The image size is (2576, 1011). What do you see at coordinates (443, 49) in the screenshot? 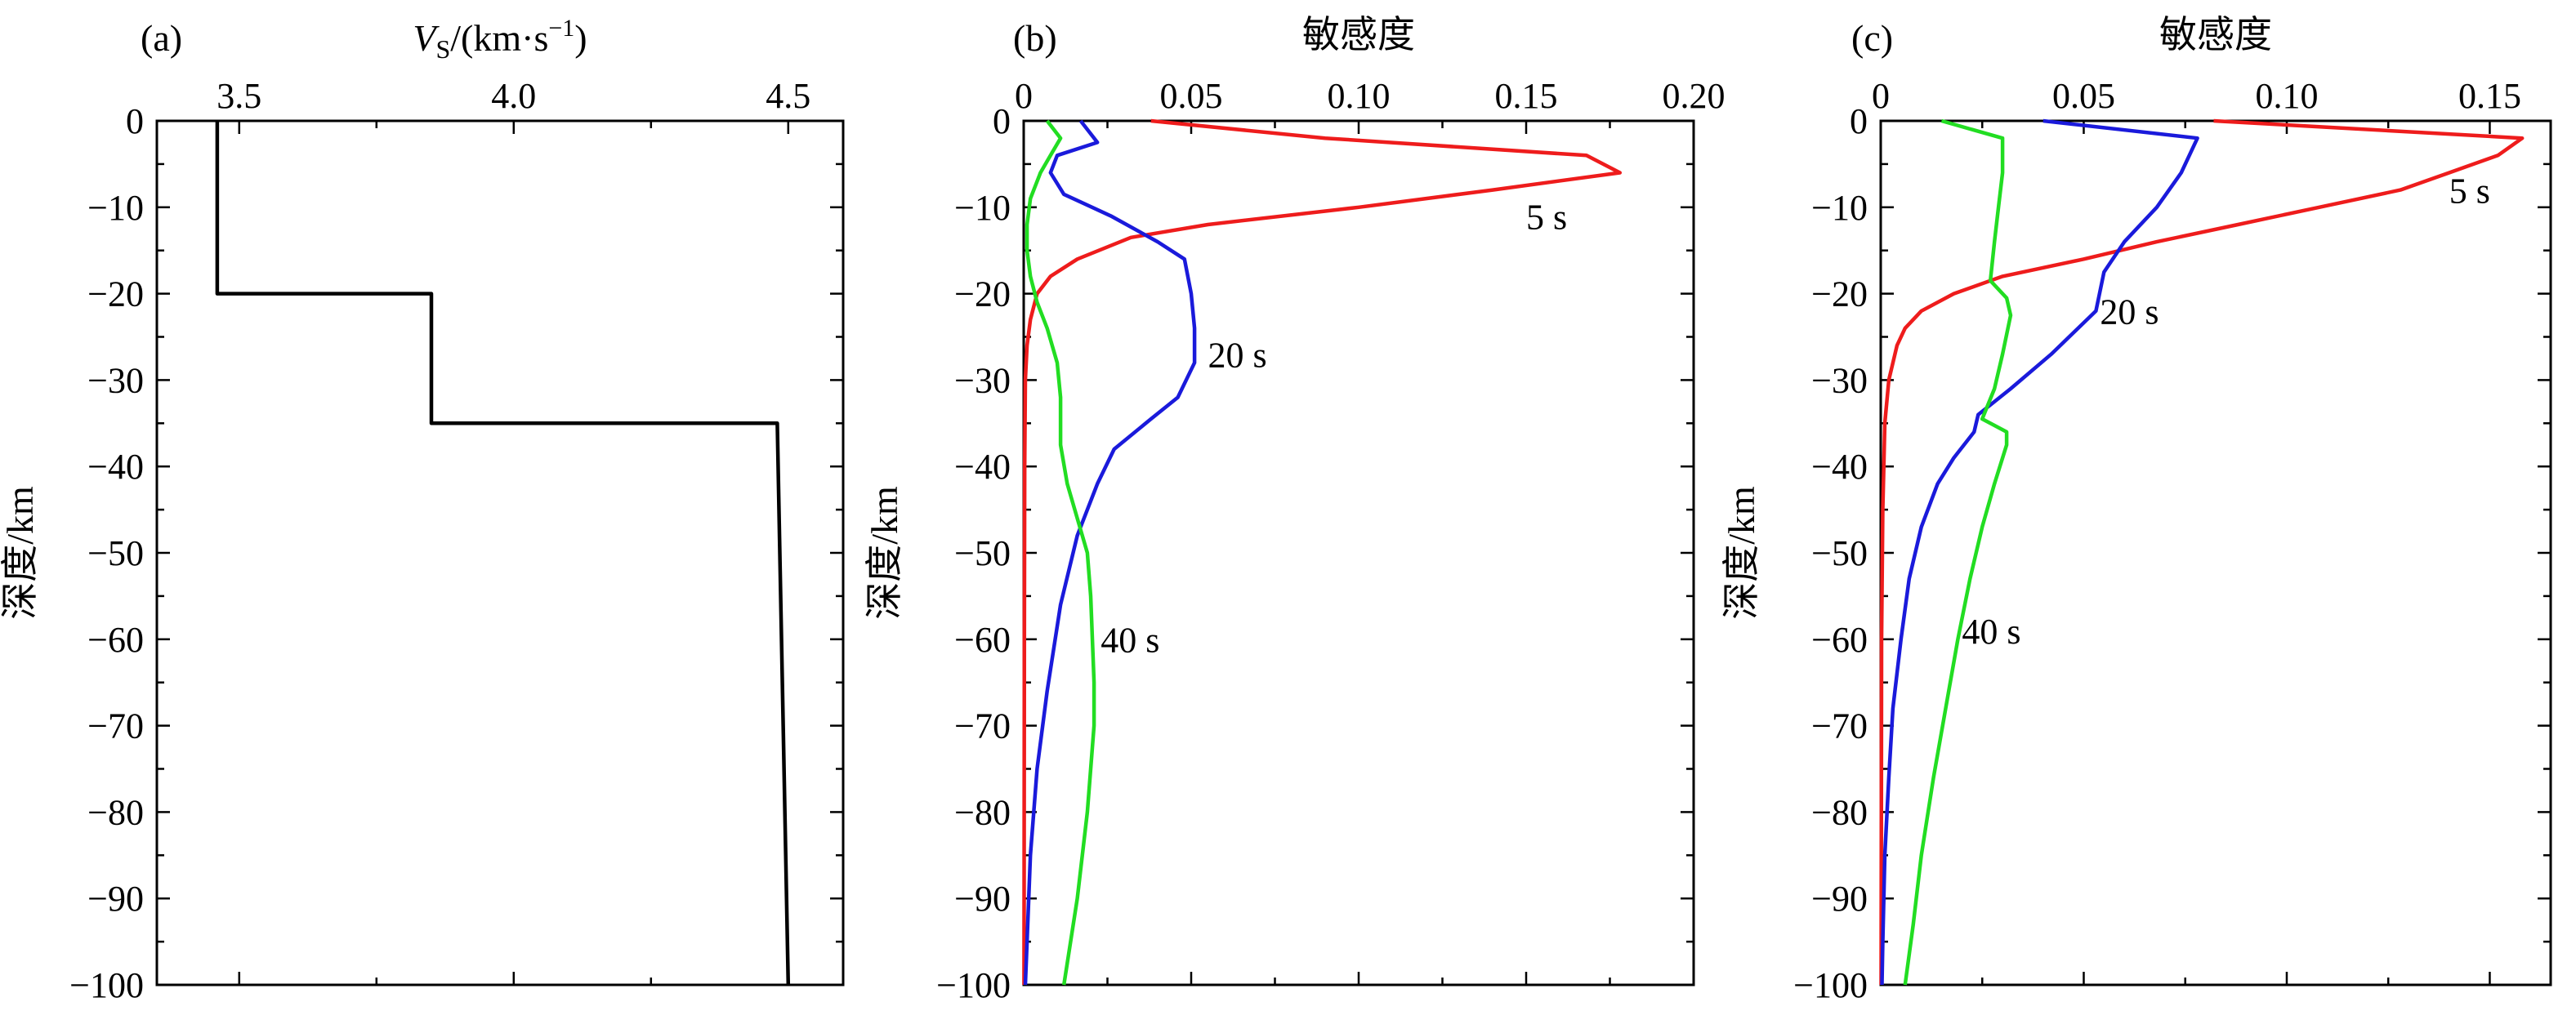
I see `x-axis-label-subscript: S` at bounding box center [443, 49].